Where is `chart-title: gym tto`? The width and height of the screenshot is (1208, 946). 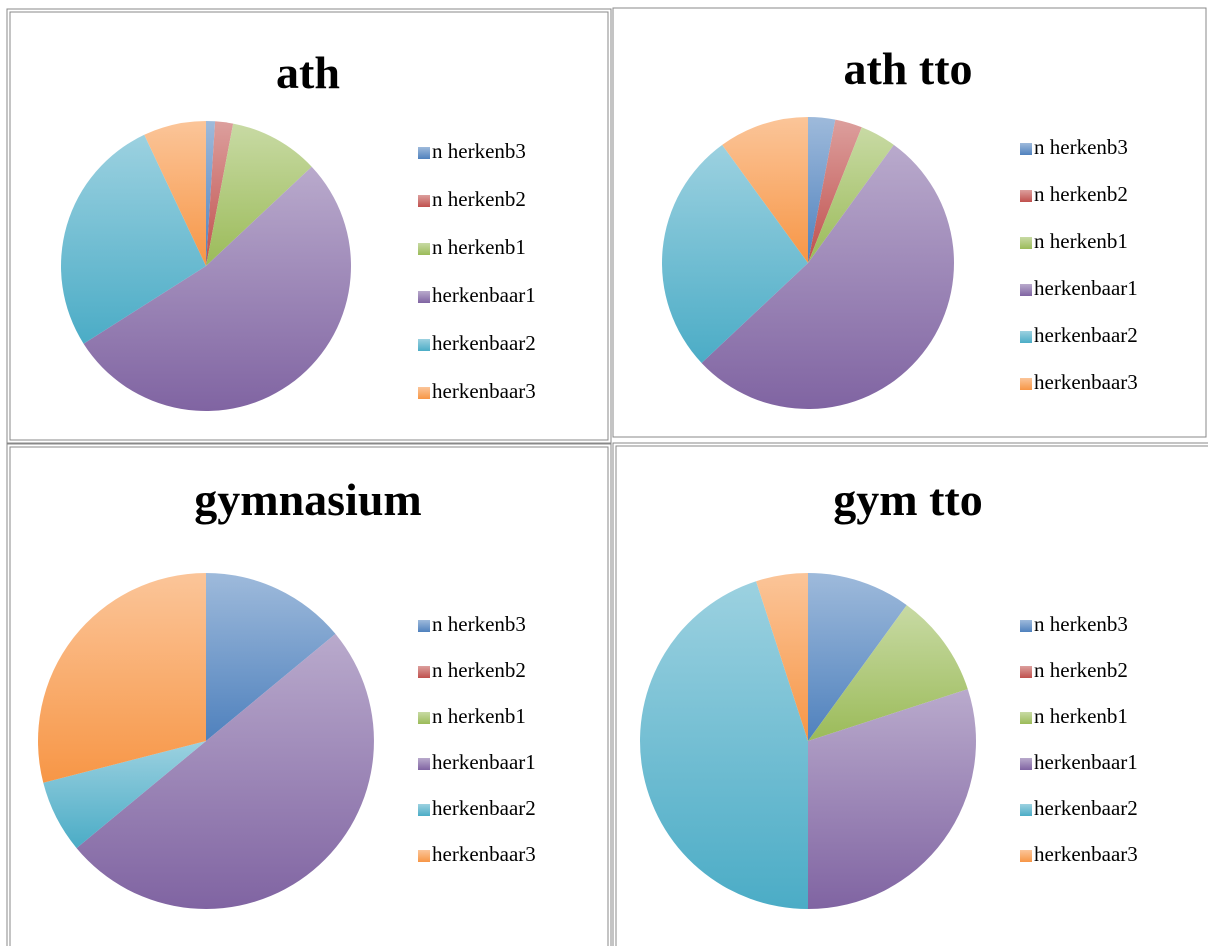
chart-title: gym tto is located at coordinates (907, 499).